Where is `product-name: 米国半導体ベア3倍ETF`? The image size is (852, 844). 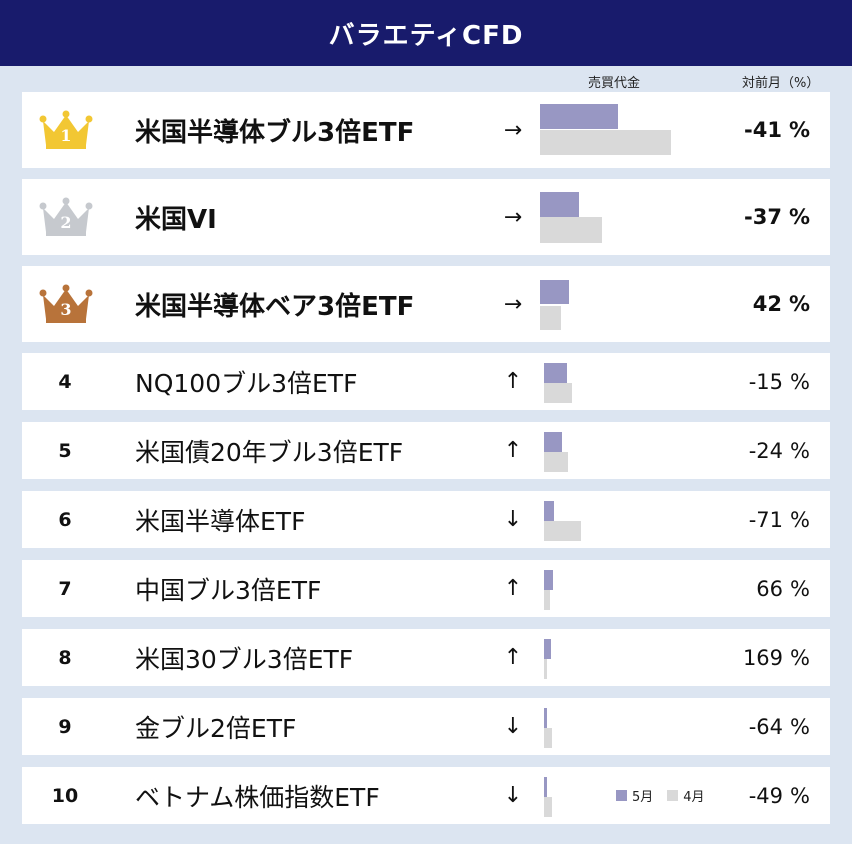 product-name: 米国半導体ベア3倍ETF is located at coordinates (275, 306).